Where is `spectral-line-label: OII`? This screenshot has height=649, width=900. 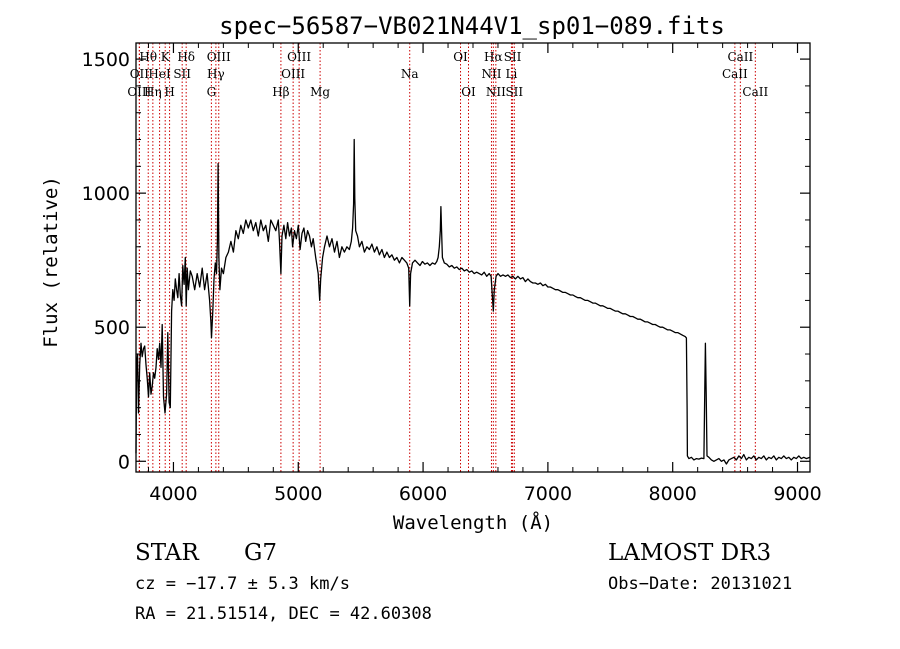 spectral-line-label: OII is located at coordinates (140, 74).